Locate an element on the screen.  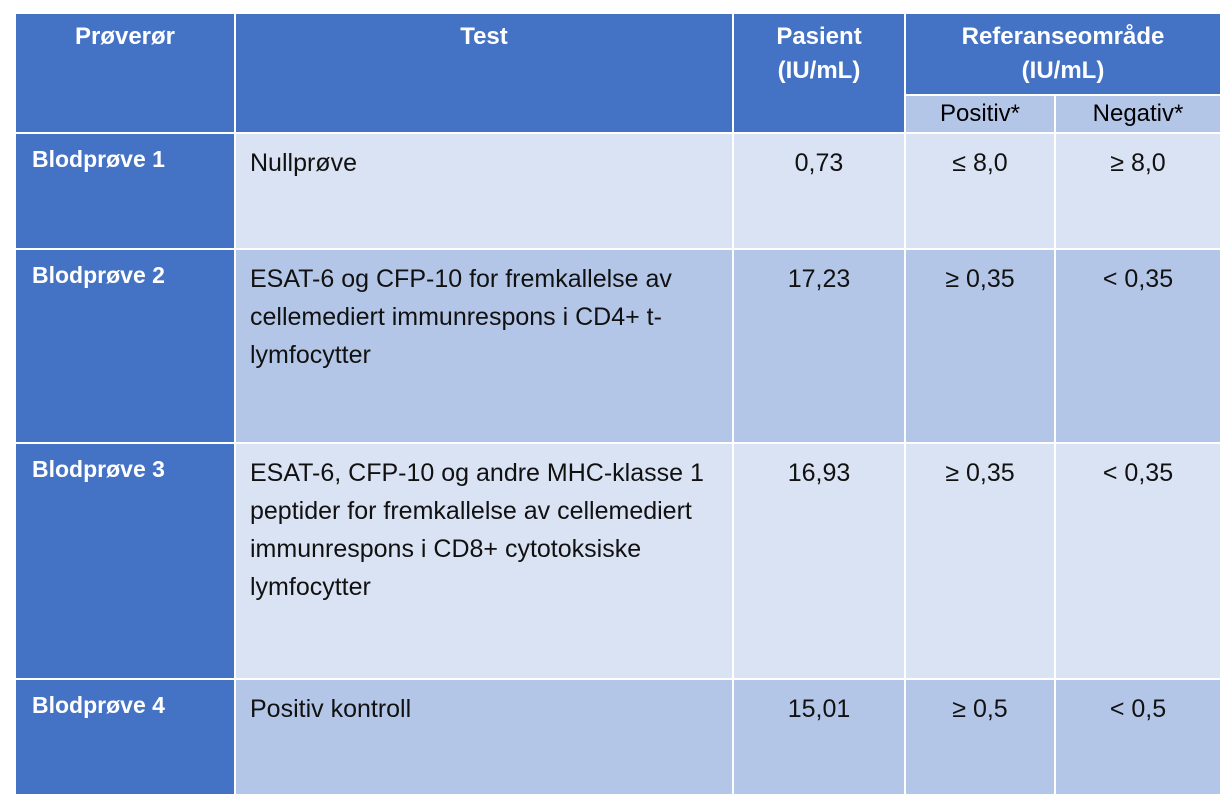
table-row: Blodprøve 1 Nullprøve 0,73 ≤ 8,0 ≥ 8,0 is located at coordinates (618, 191).